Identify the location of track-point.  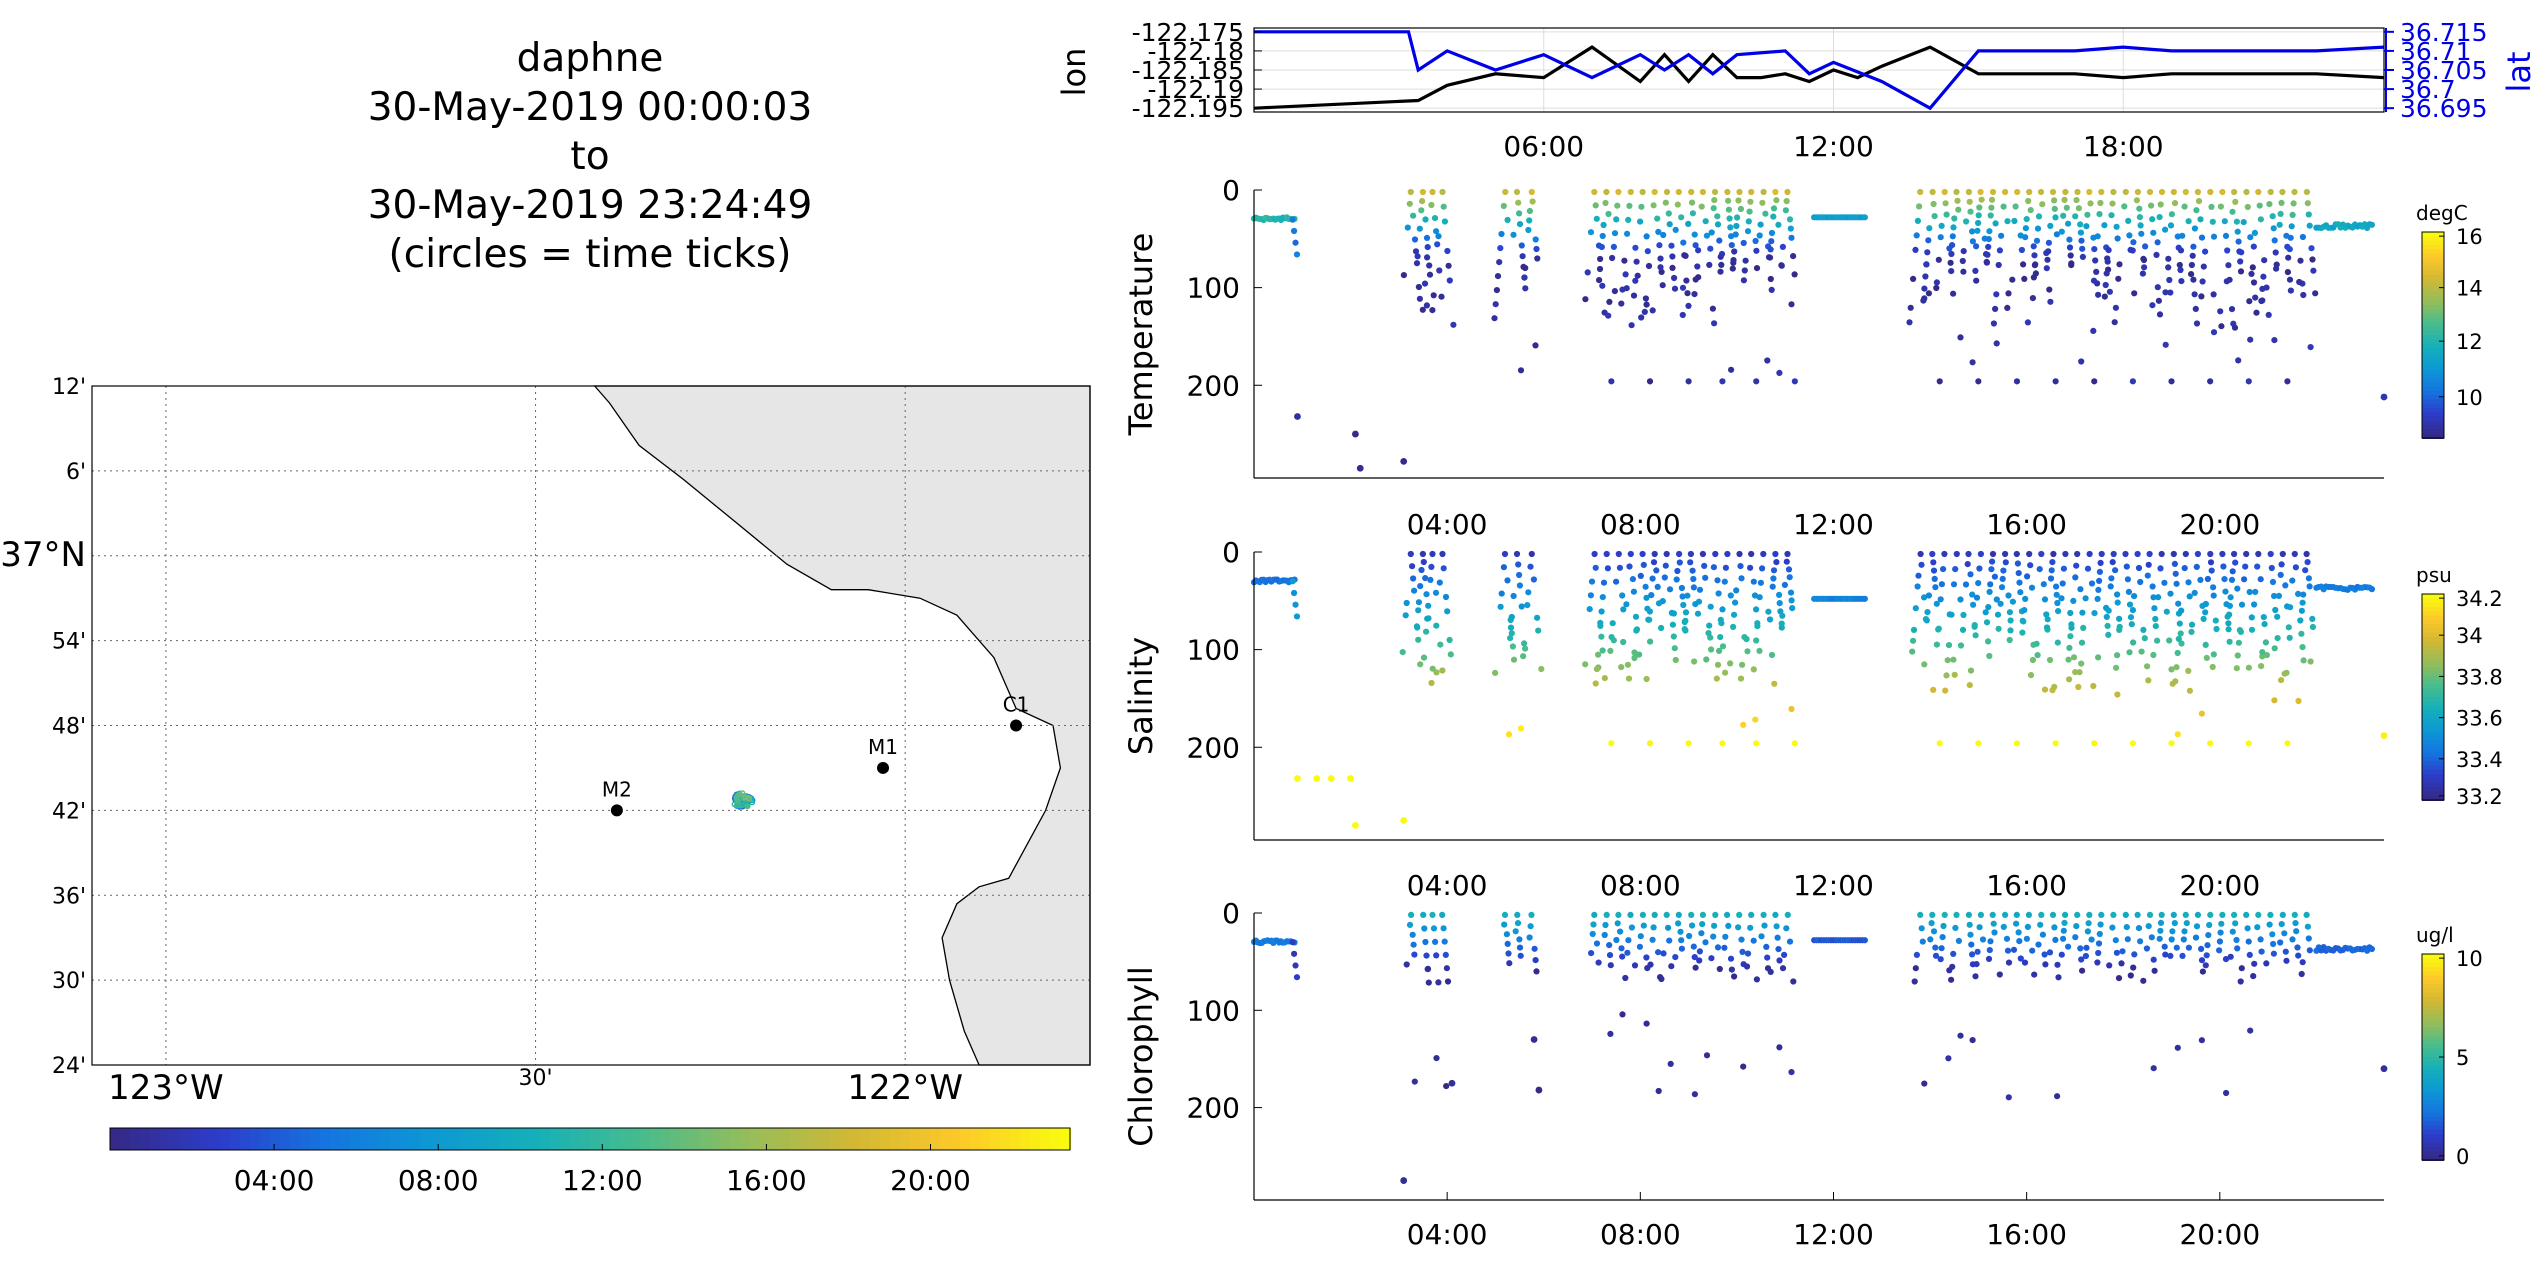
(734, 804).